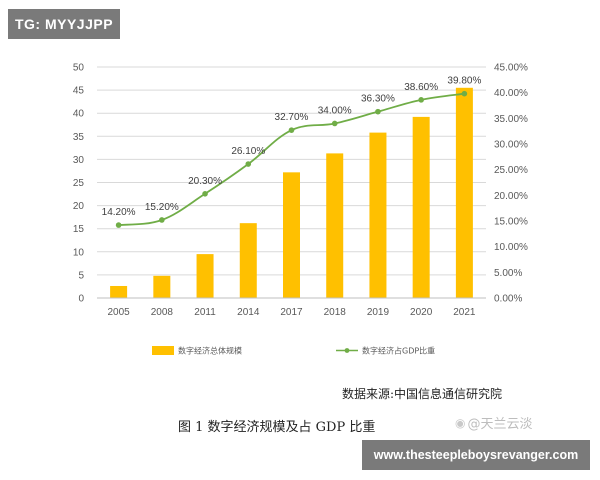 This screenshot has height=480, width=600. Describe the element at coordinates (422, 394) in the screenshot. I see `source-text: 数据来源:中国信息通信研究院` at that location.